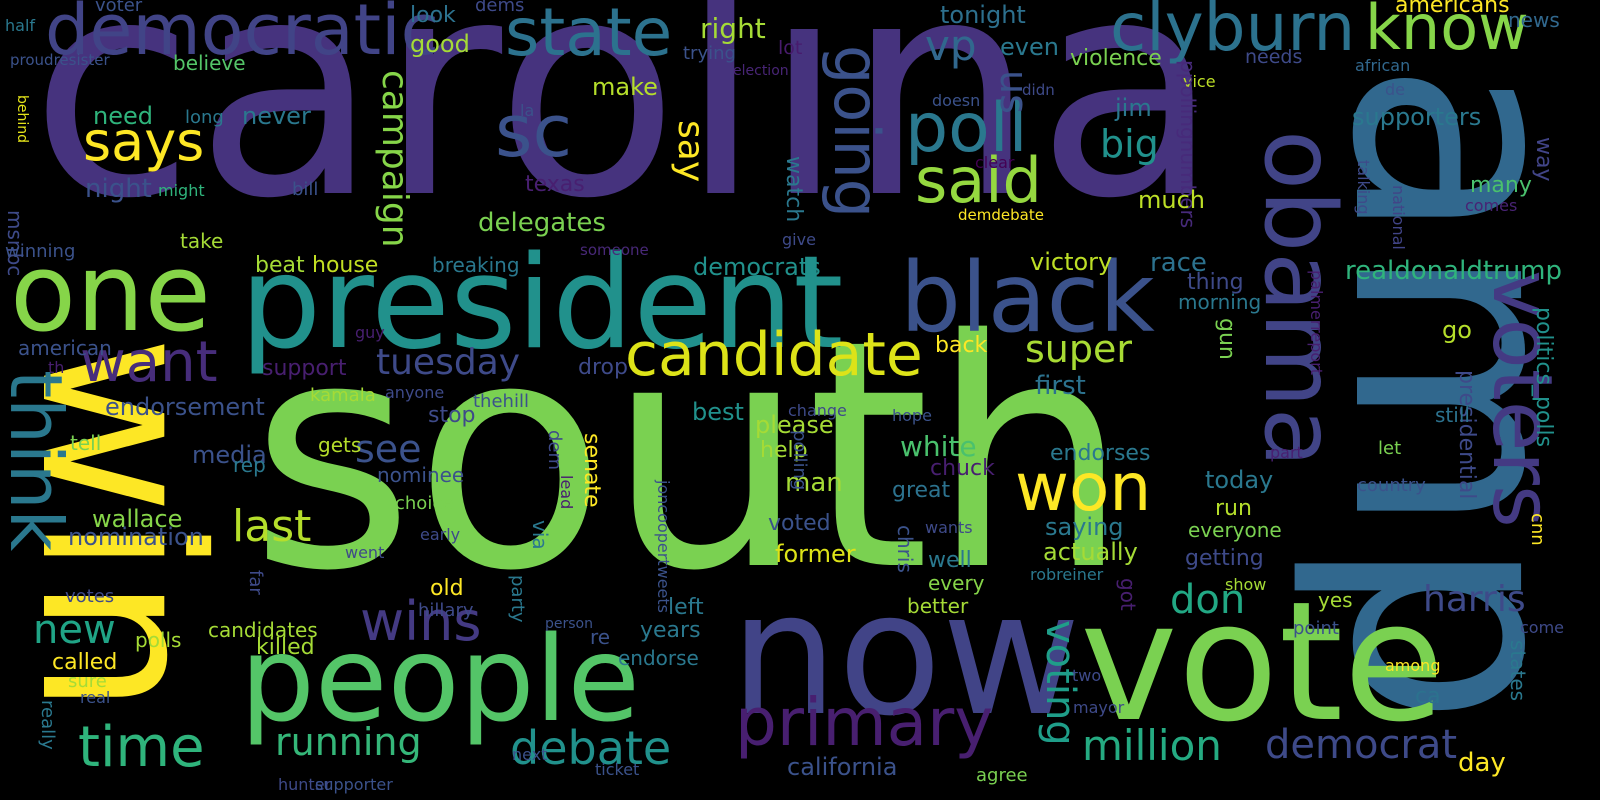 This screenshot has width=1600, height=800. What do you see at coordinates (921, 490) in the screenshot?
I see `word-great: great` at bounding box center [921, 490].